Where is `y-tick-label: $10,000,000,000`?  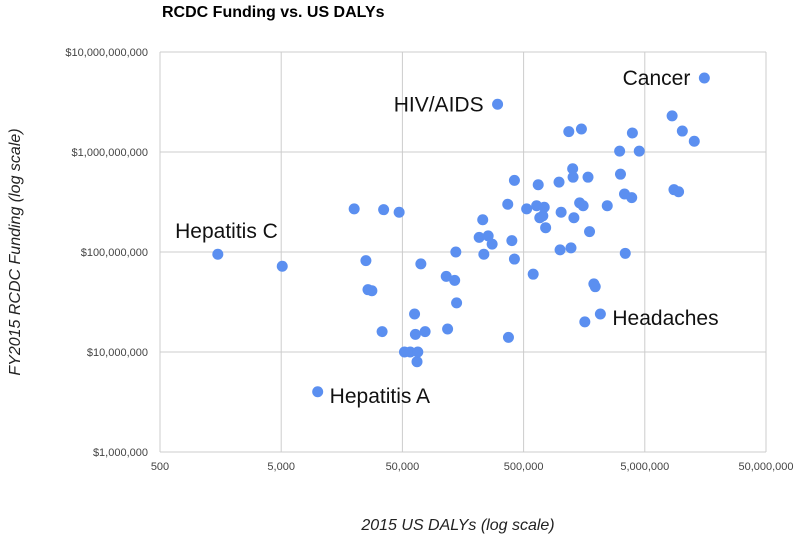 y-tick-label: $10,000,000,000 is located at coordinates (106, 53).